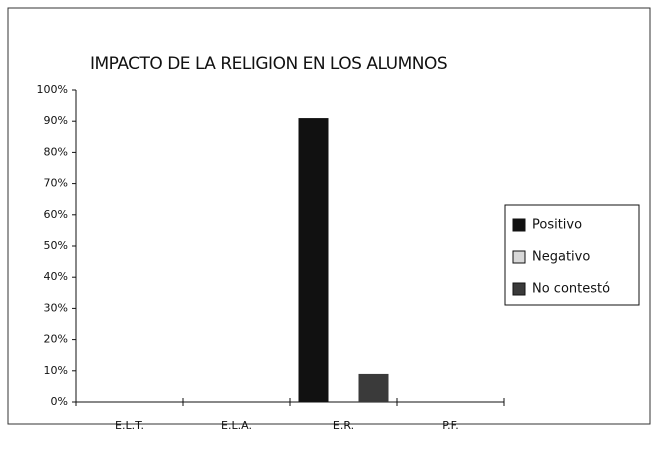 Image resolution: width=657 pixels, height=449 pixels. Describe the element at coordinates (343, 425) in the screenshot. I see `x-tick-label: E.R.` at that location.